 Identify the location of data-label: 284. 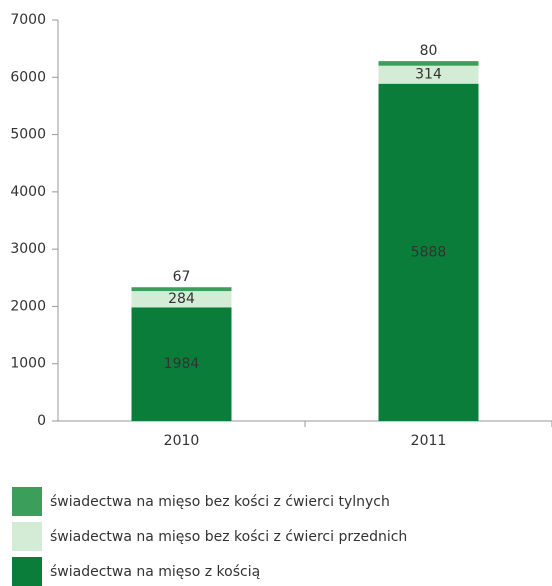
(181, 299).